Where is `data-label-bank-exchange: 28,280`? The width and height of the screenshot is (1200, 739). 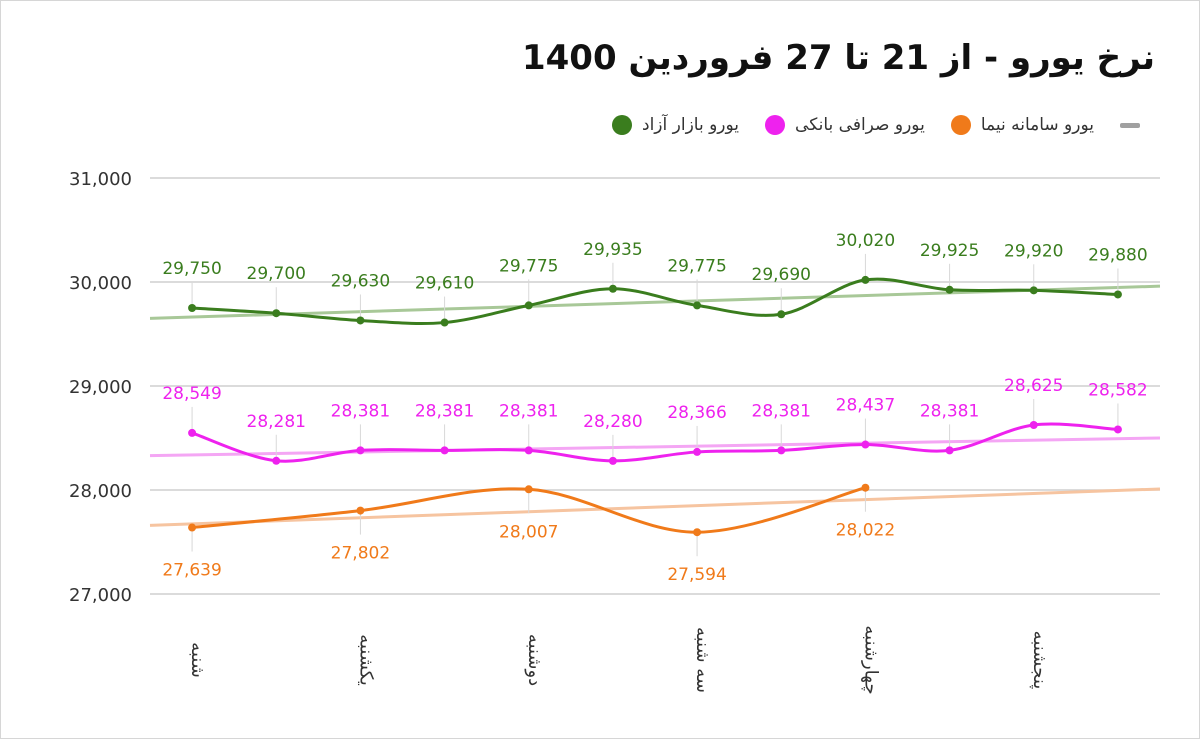
data-label-bank-exchange: 28,280 is located at coordinates (612, 422).